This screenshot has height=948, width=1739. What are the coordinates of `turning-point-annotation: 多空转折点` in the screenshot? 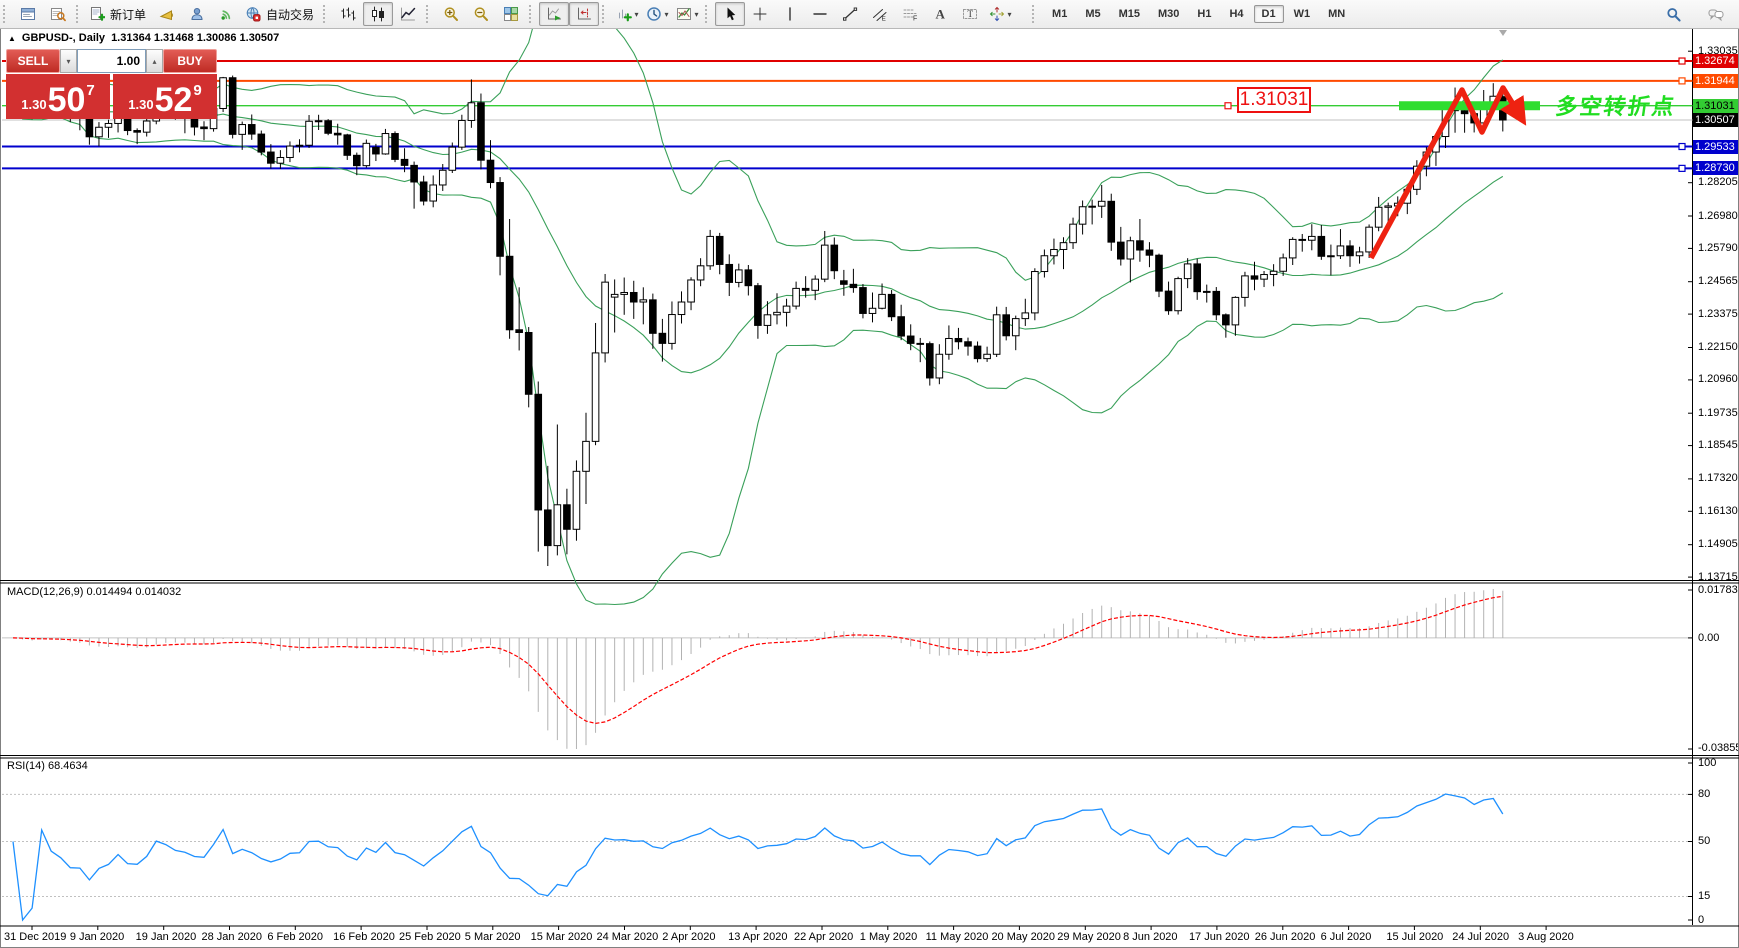 It's located at (1616, 106).